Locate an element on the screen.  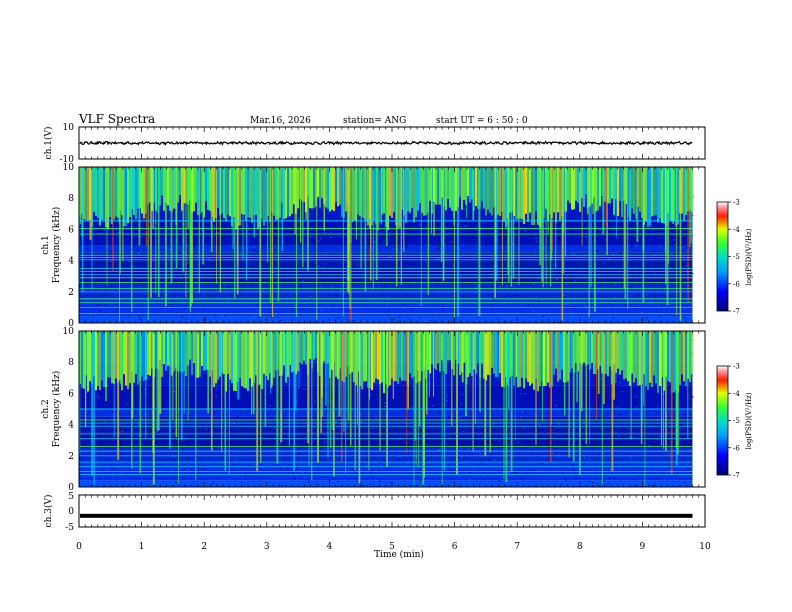
x-axis-ticklabels: 0 1 2 3 4 5 6 7 8 9 10 is located at coordinates (393, 547).